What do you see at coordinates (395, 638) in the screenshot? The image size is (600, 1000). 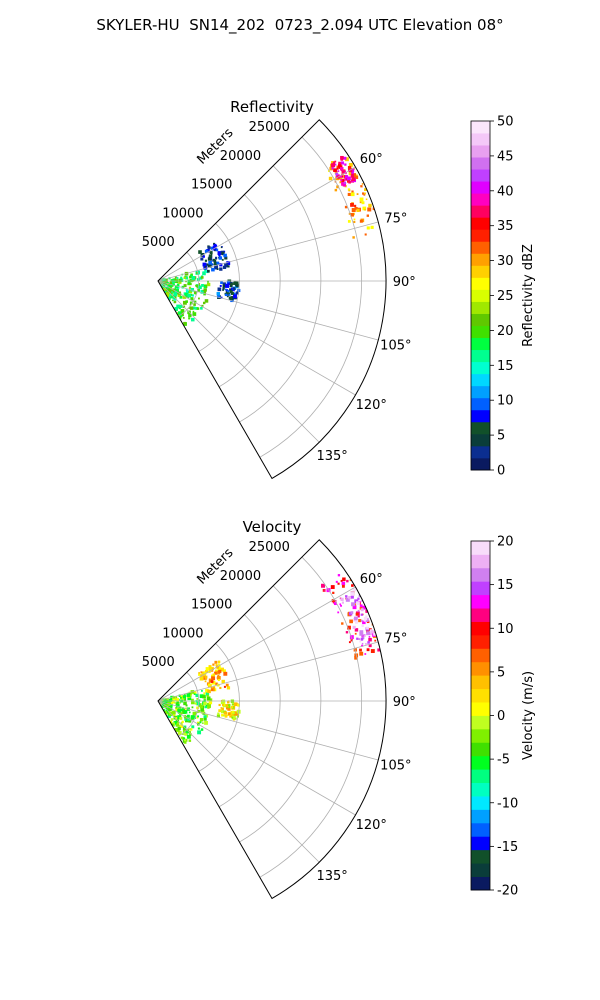 I see `azimuth-tick-label: 75°` at bounding box center [395, 638].